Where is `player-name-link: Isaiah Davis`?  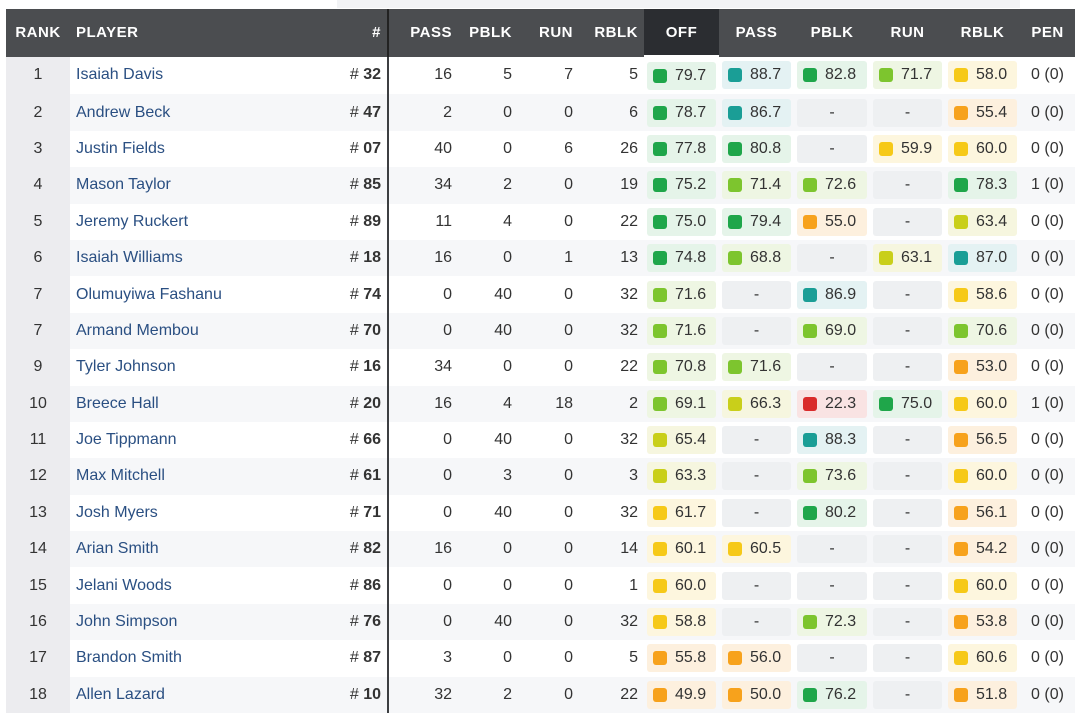
player-name-link: Isaiah Davis is located at coordinates (165, 76).